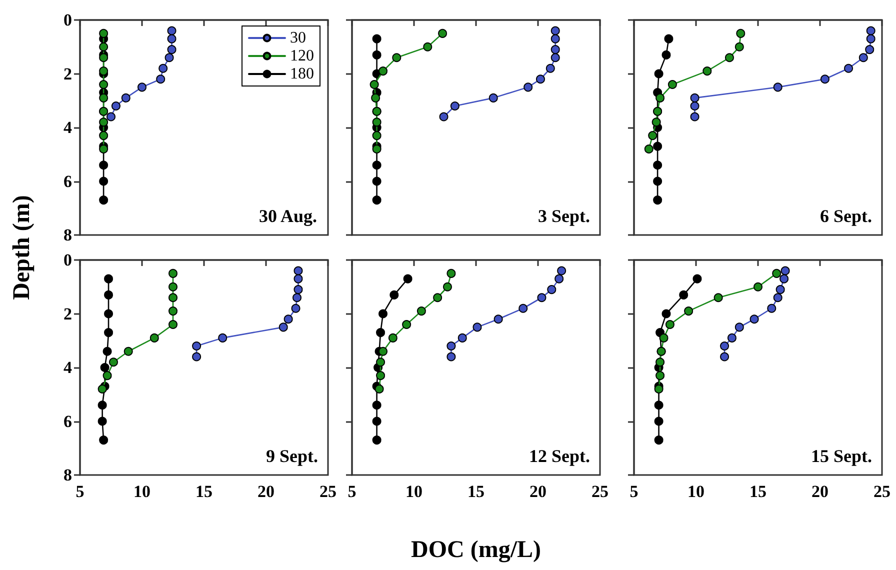 Image resolution: width=896 pixels, height=570 pixels. I want to click on annotation: 30 Aug., so click(288, 216).